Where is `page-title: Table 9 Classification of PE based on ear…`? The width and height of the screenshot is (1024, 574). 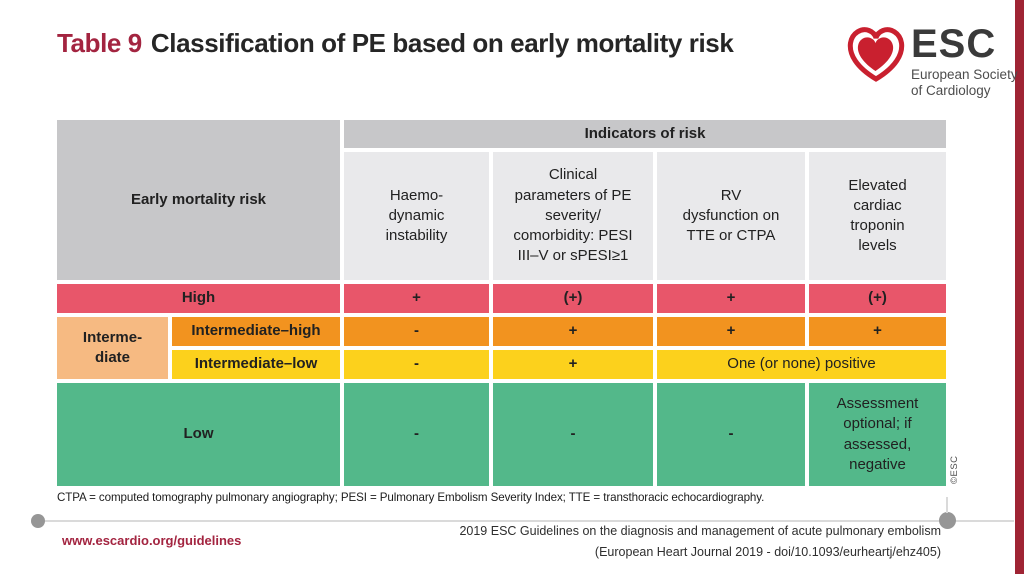 page-title: Table 9 Classification of PE based on ear… is located at coordinates (395, 43).